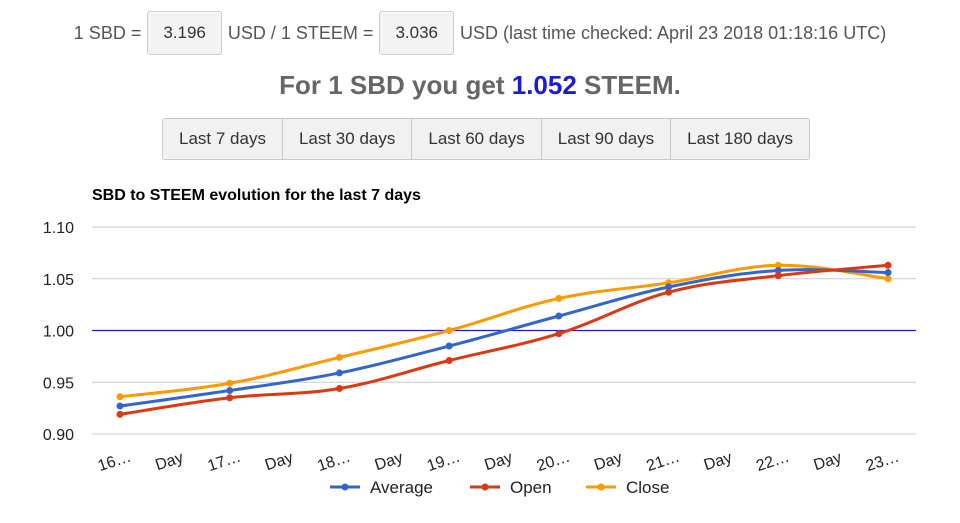  I want to click on legend-label-close: Close, so click(647, 487).